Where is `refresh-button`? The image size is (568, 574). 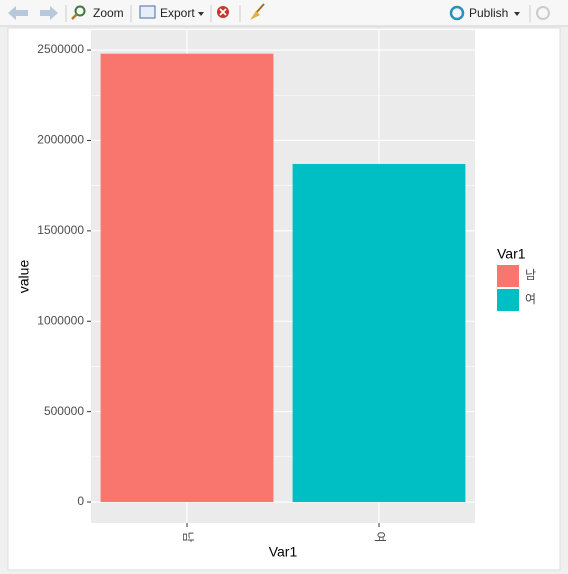 refresh-button is located at coordinates (543, 13).